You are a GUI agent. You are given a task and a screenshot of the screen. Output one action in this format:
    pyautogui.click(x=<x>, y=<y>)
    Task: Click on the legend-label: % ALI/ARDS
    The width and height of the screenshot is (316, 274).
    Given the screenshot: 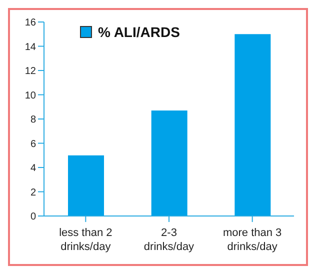 What is the action you would take?
    pyautogui.click(x=139, y=32)
    